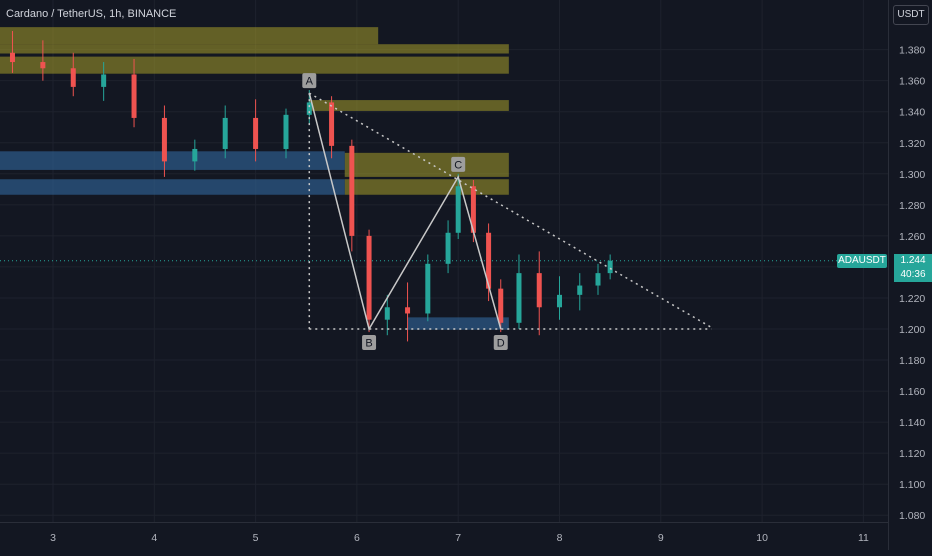 Image resolution: width=932 pixels, height=556 pixels. I want to click on price-tick-label: 1.200, so click(912, 330).